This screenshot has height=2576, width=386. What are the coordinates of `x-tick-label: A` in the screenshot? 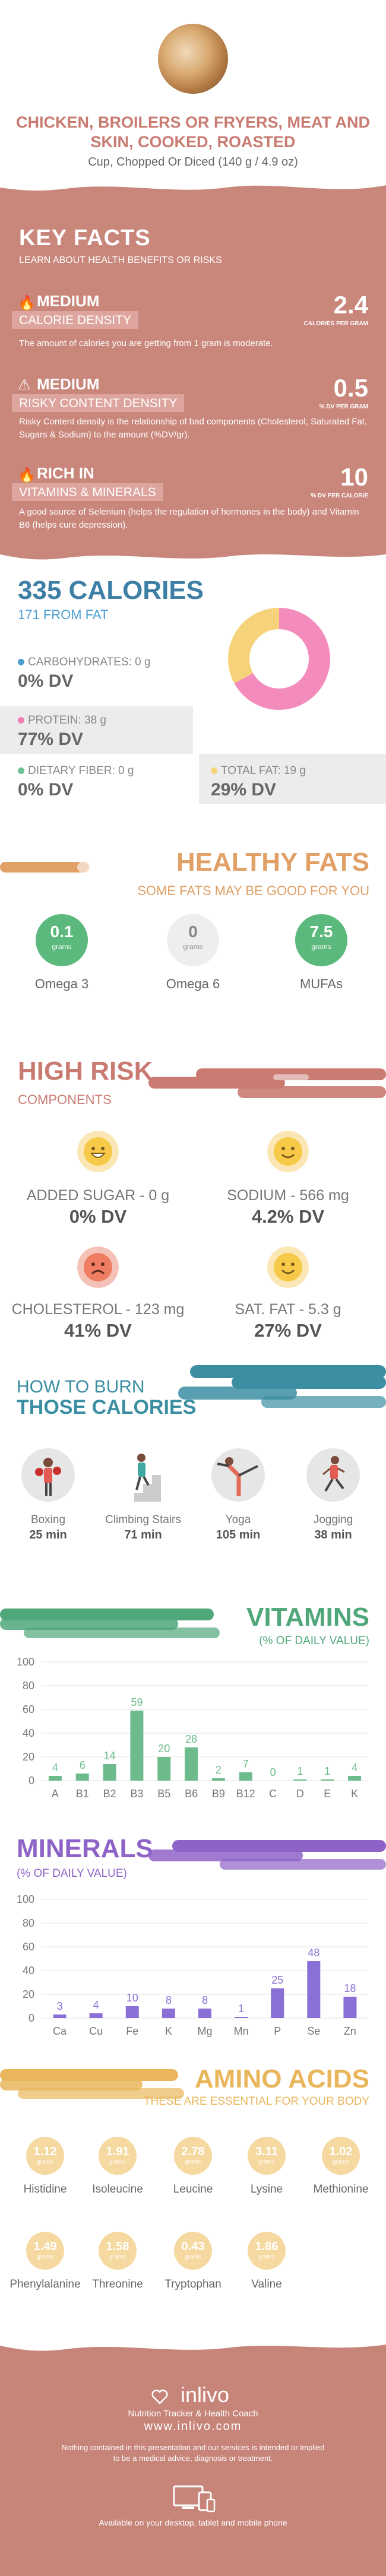 It's located at (55, 1794).